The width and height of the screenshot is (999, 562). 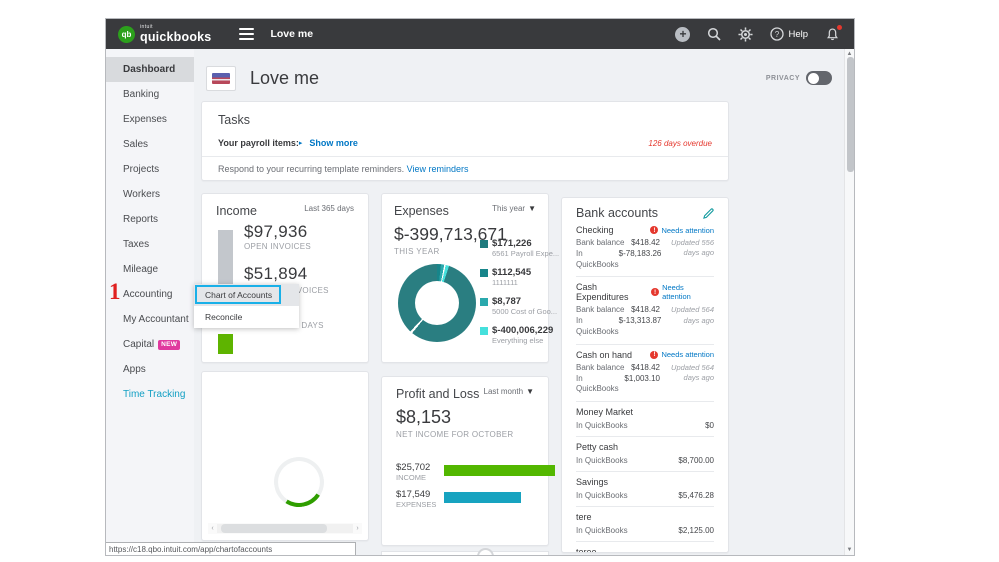 I want to click on sidebar-item-time-tracking: Time Tracking, so click(x=154, y=394).